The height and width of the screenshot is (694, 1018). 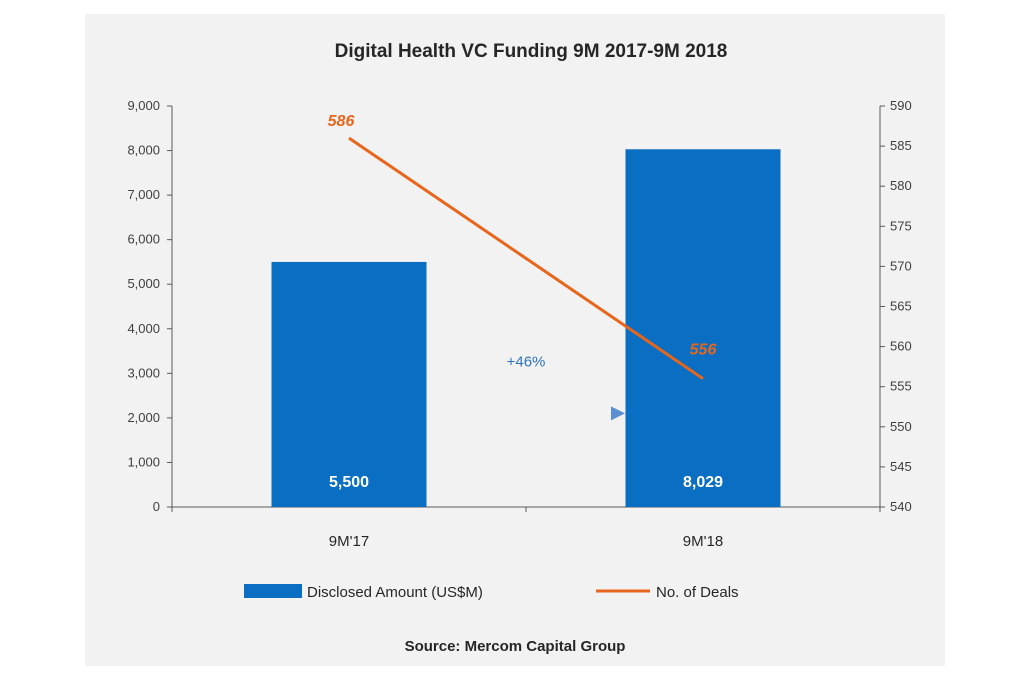 I want to click on legend-bar-swatch, so click(x=273, y=591).